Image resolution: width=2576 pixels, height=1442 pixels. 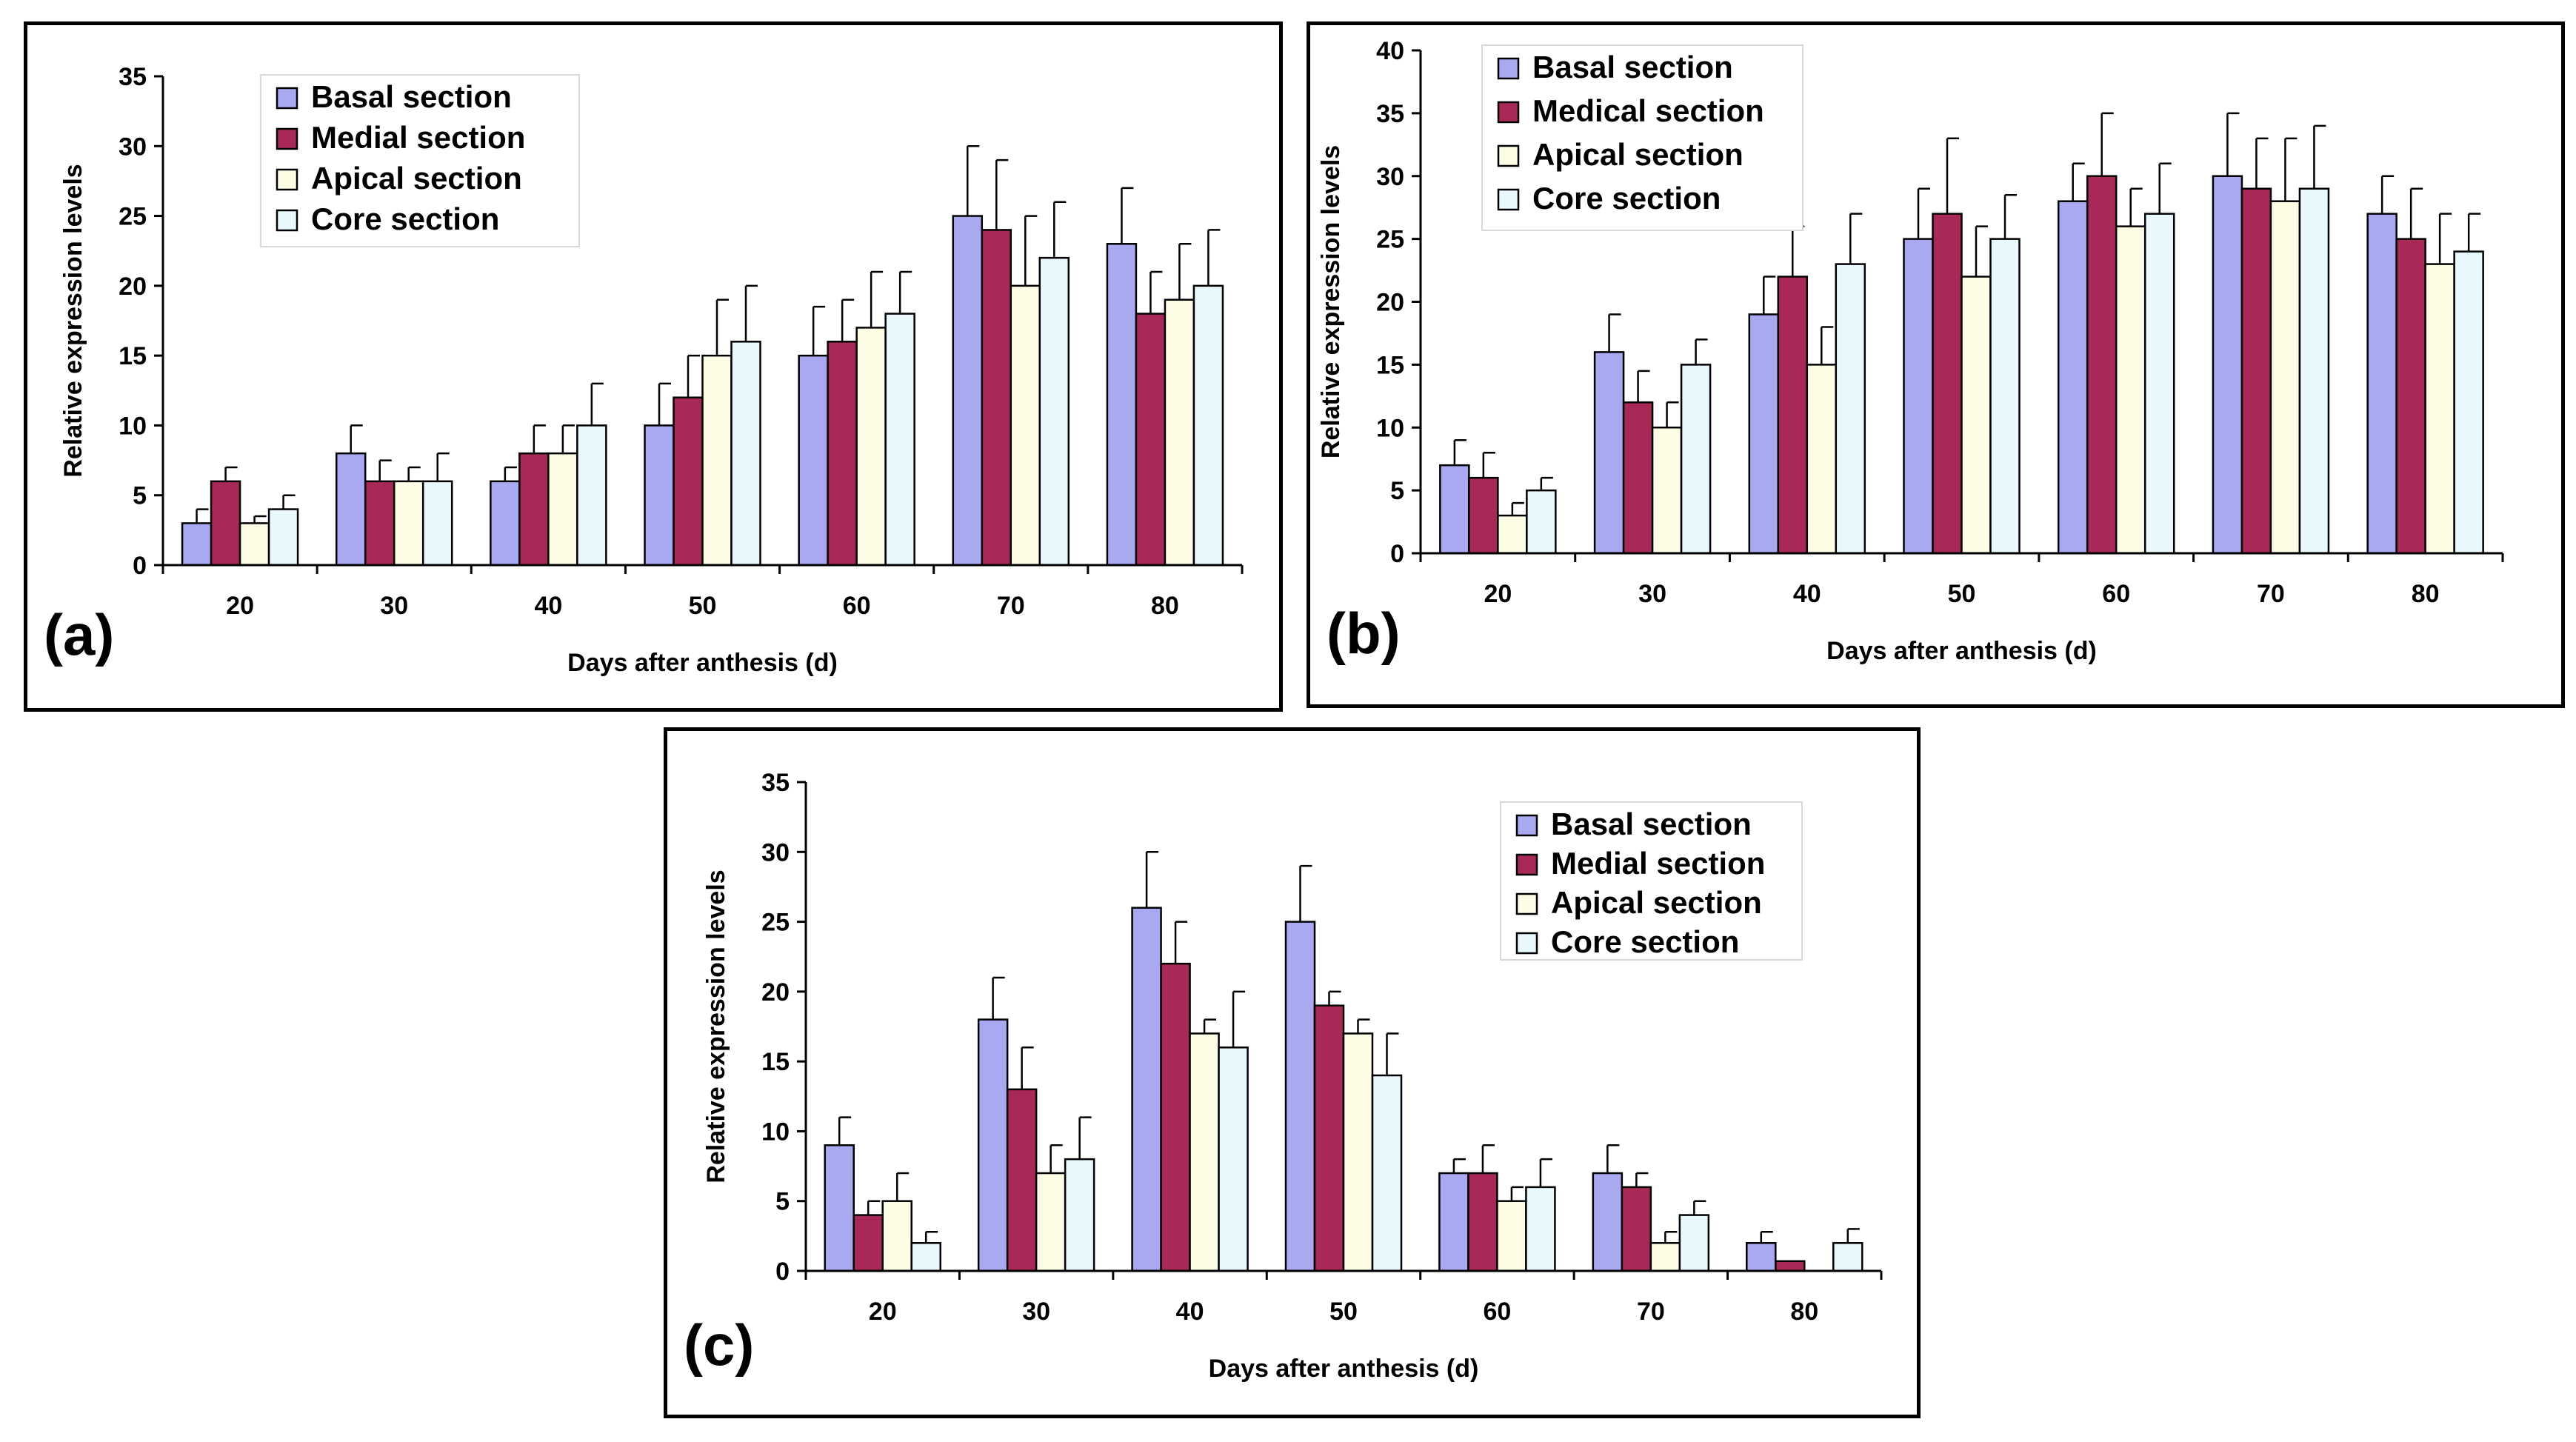 I want to click on panel-label-c: (c), so click(x=719, y=1345).